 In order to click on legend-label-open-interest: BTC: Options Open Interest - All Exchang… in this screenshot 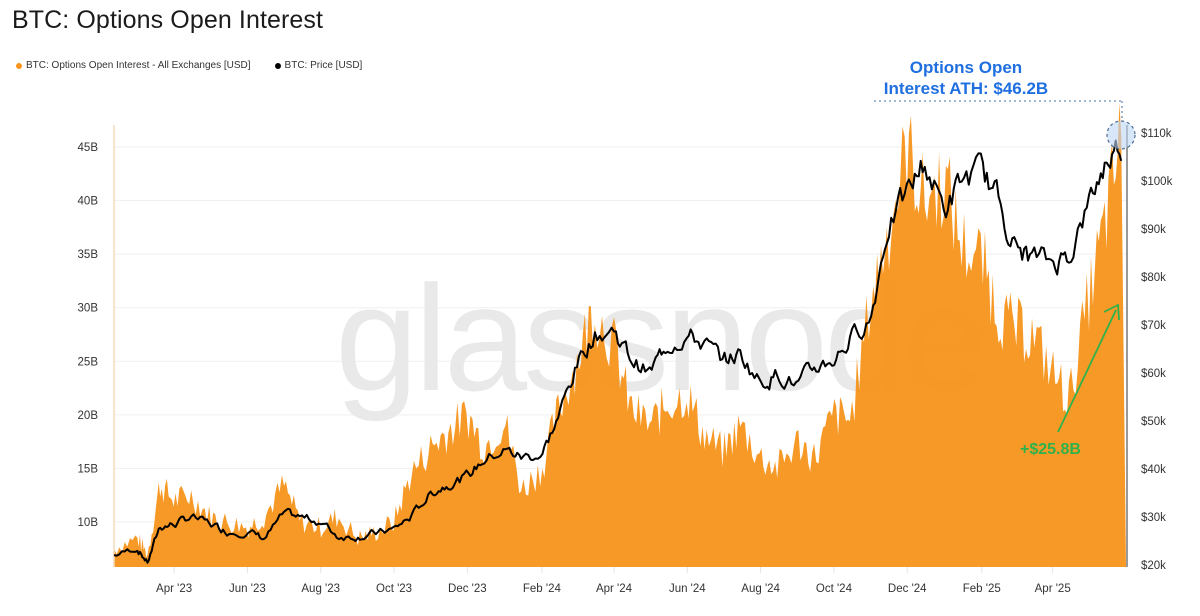, I will do `click(138, 65)`.